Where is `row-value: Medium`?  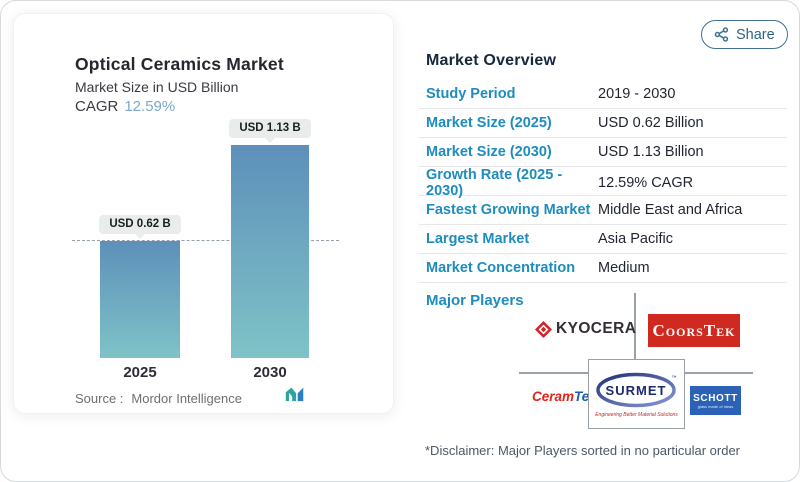
row-value: Medium is located at coordinates (624, 268).